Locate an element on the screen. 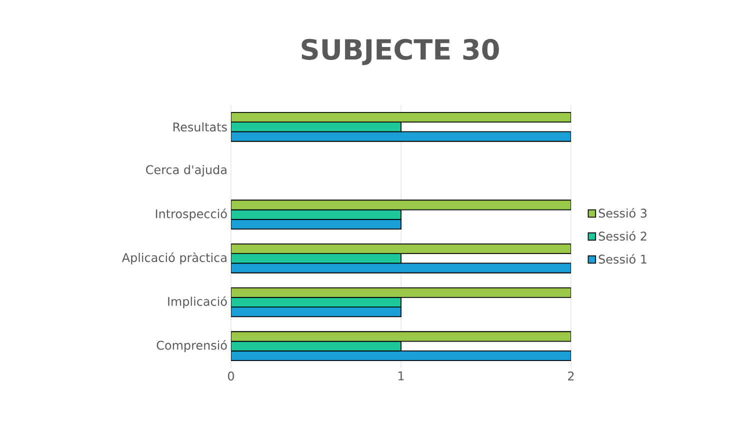 This screenshot has height=425, width=742. legend-label: Sessió 1 is located at coordinates (622, 259).